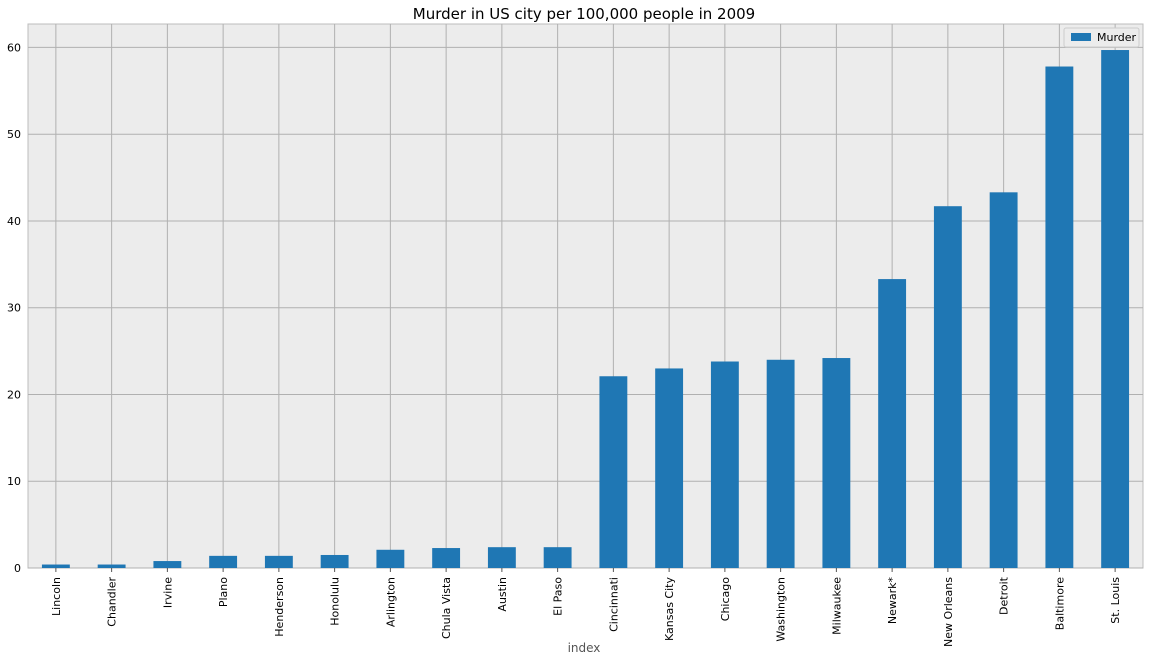 The height and width of the screenshot is (662, 1153). What do you see at coordinates (446, 558) in the screenshot?
I see `bar-chula-vista` at bounding box center [446, 558].